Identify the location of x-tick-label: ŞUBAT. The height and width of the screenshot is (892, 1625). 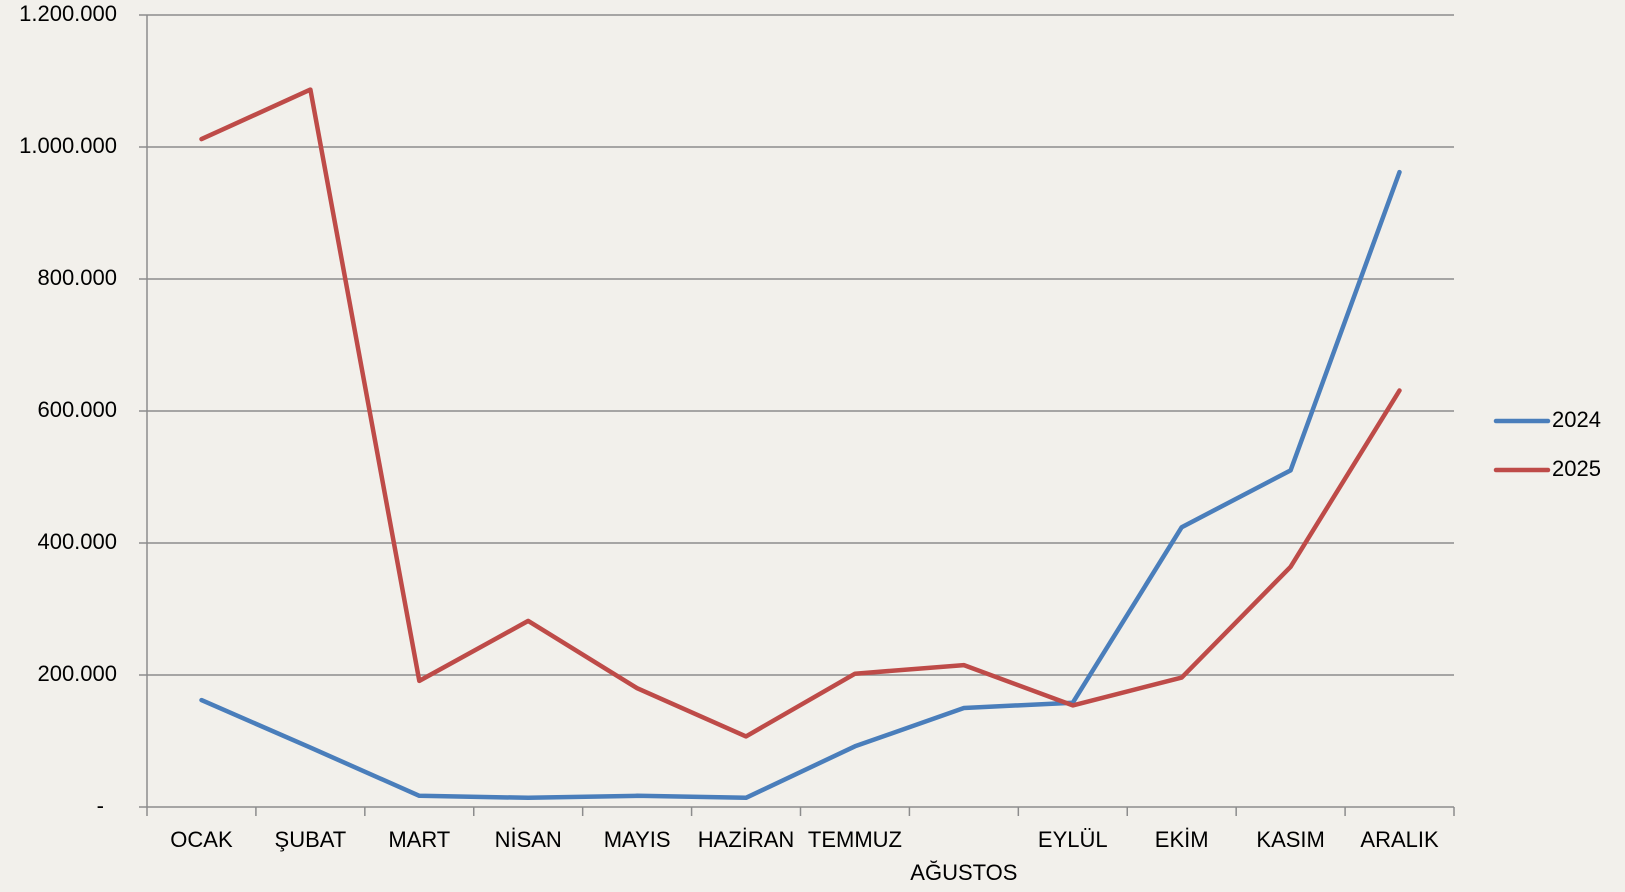
(311, 839).